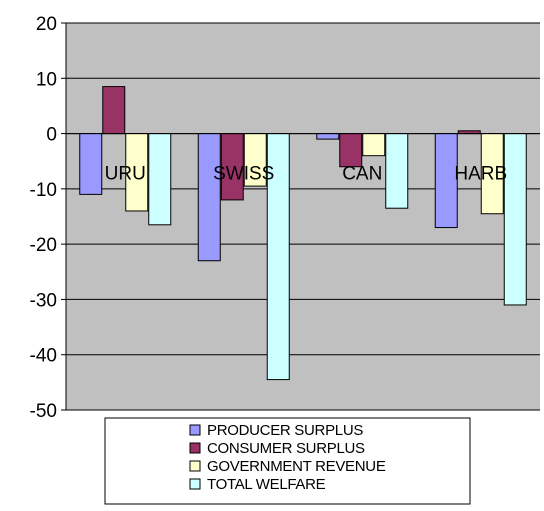  I want to click on category-label: CAN, so click(362, 174).